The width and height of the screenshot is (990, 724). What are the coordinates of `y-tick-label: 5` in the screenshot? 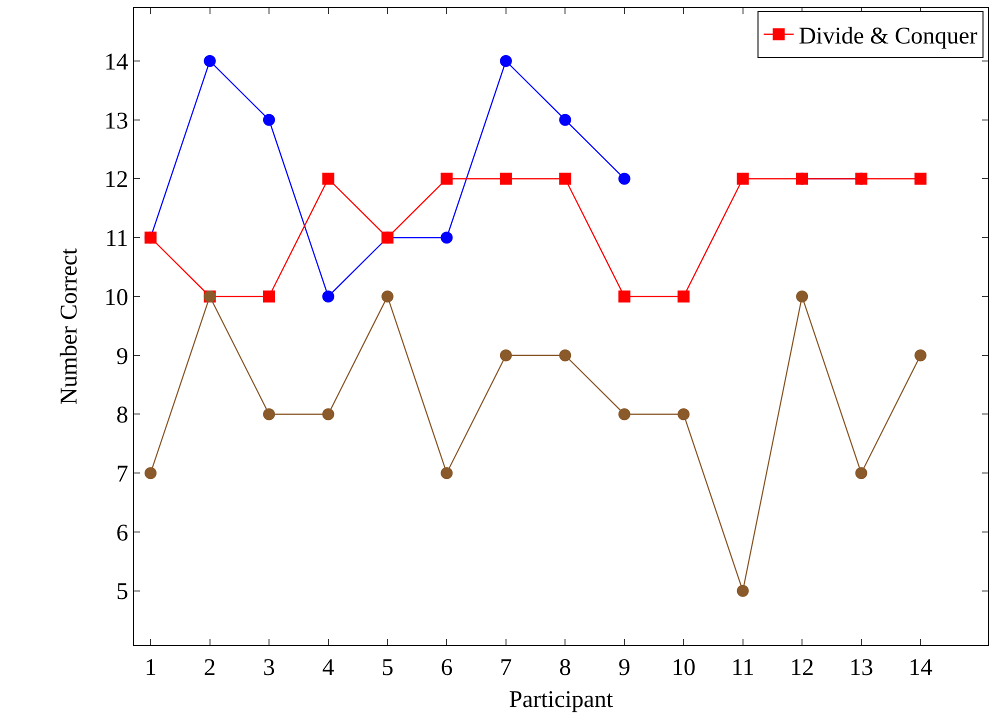 It's located at (122, 592).